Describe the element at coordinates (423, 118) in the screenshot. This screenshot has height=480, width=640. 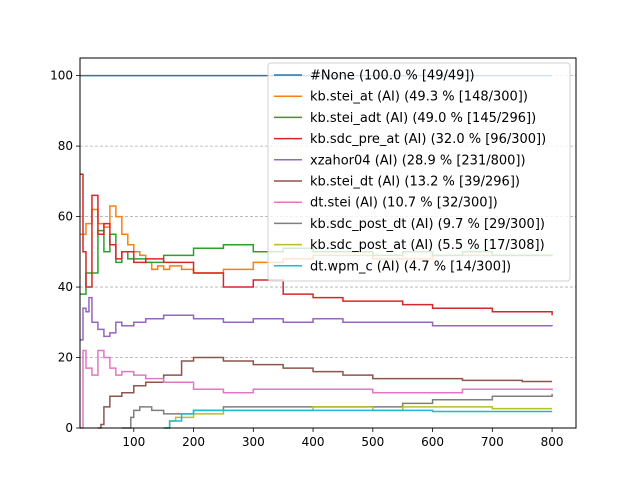
I see `legend-entry: kb.stei_adt (AI) (49.0 % [145/296])` at that location.